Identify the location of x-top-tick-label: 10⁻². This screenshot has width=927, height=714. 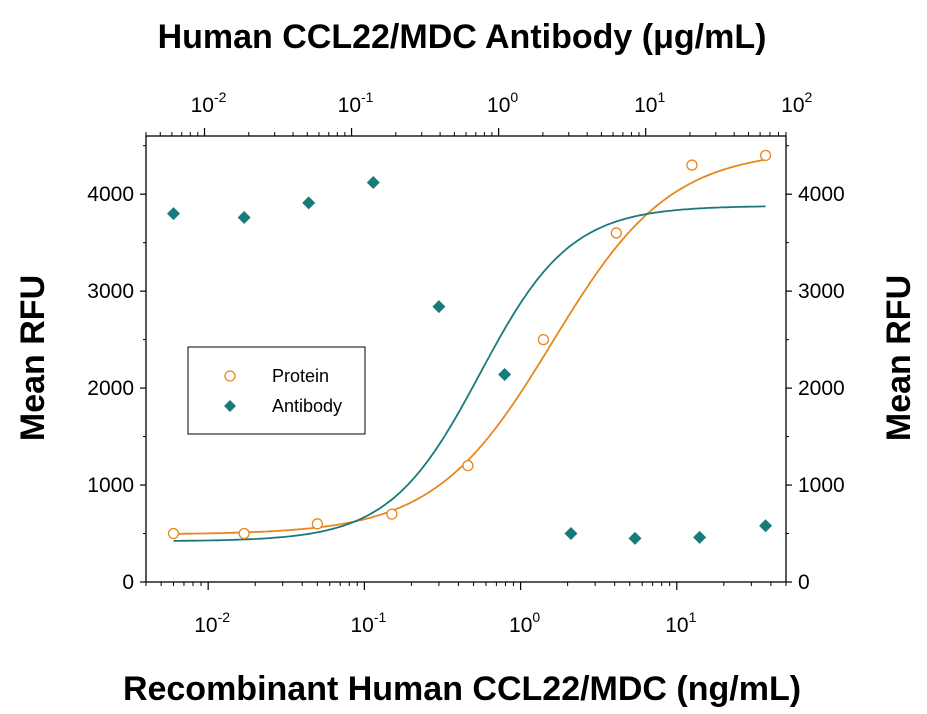
(209, 103).